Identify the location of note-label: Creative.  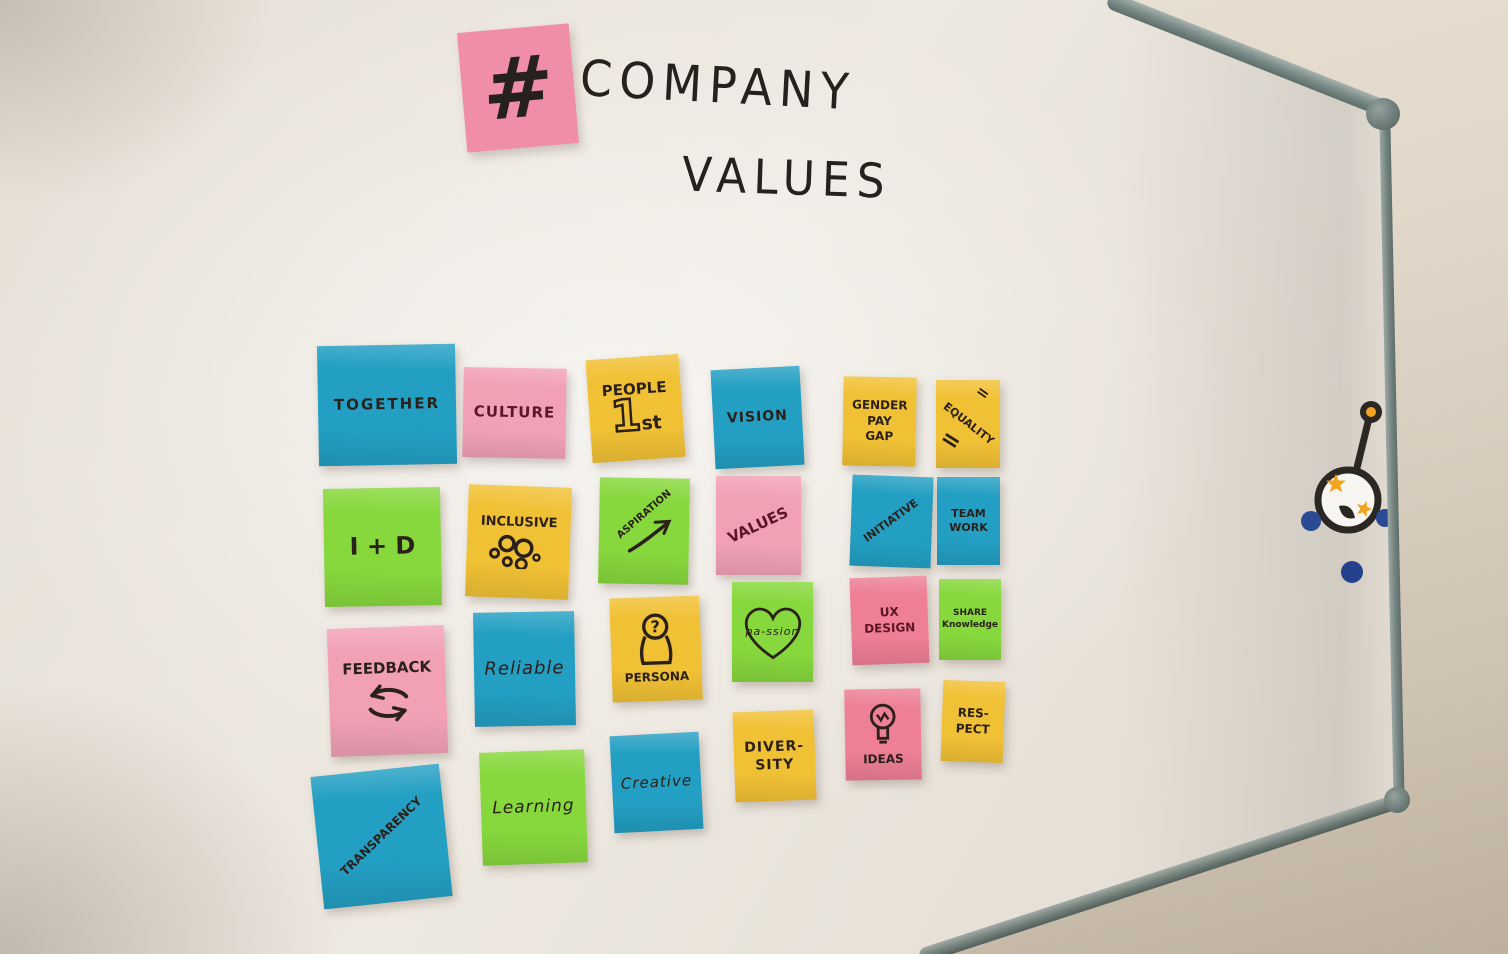
(656, 781).